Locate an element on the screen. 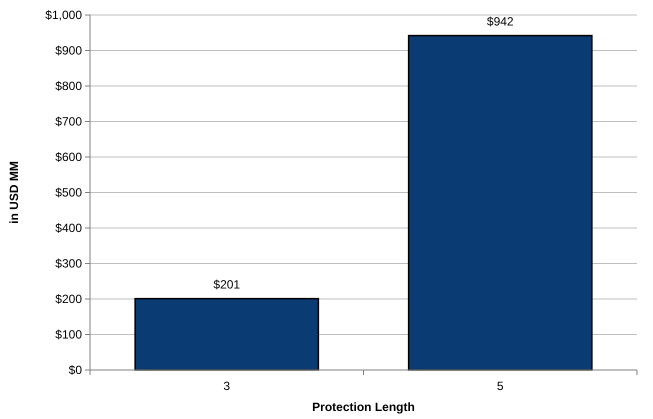 The image size is (653, 419). y-tick-label: $400 is located at coordinates (68, 228).